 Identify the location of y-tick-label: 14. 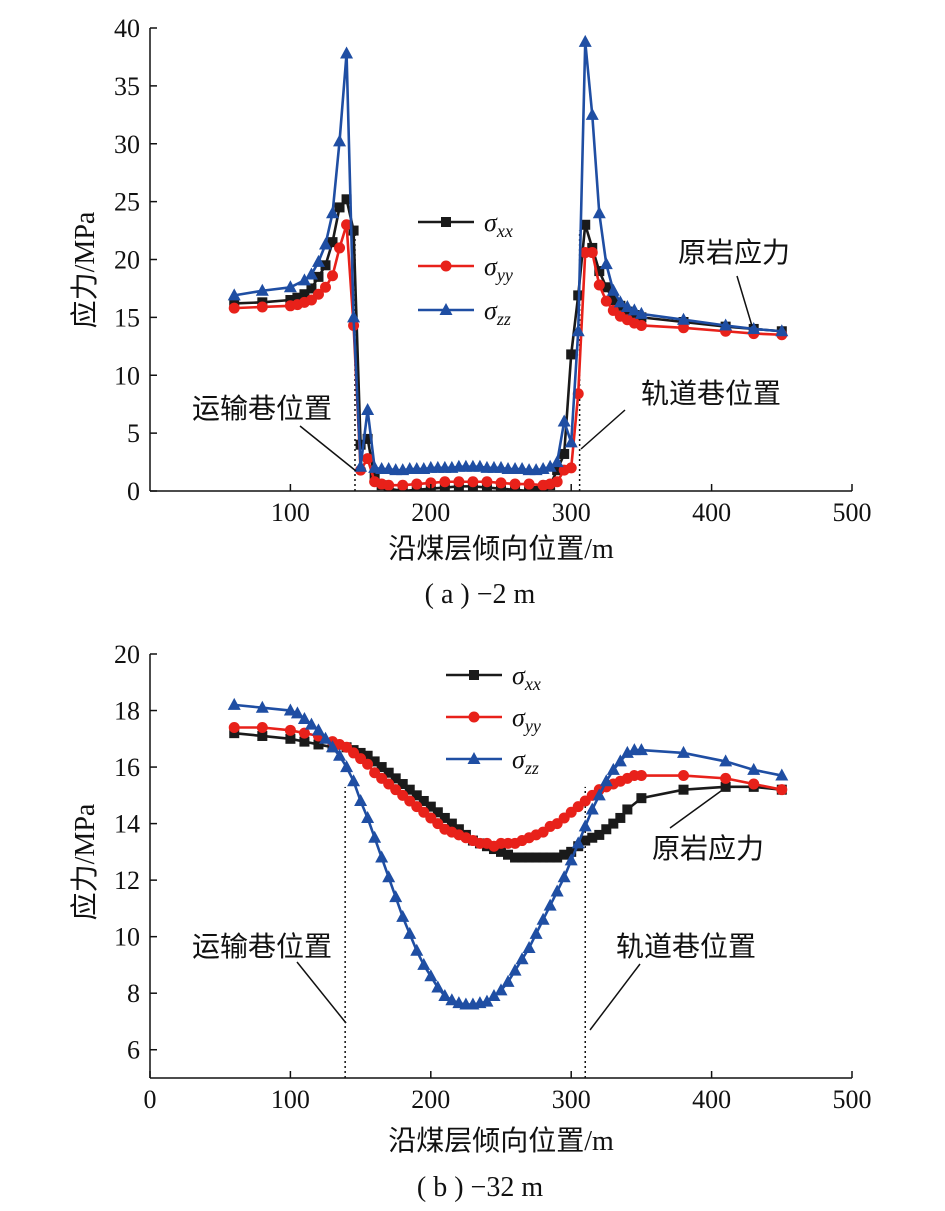
(127, 824).